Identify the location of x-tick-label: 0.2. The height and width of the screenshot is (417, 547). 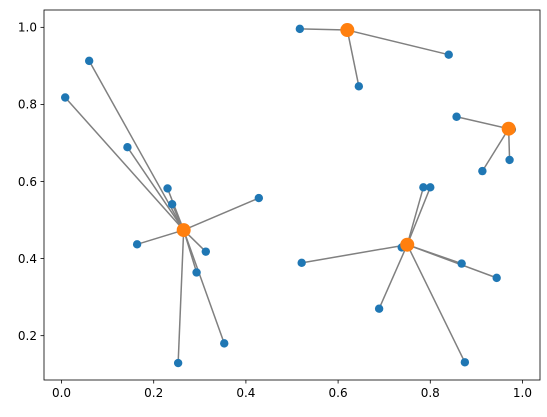
(153, 393).